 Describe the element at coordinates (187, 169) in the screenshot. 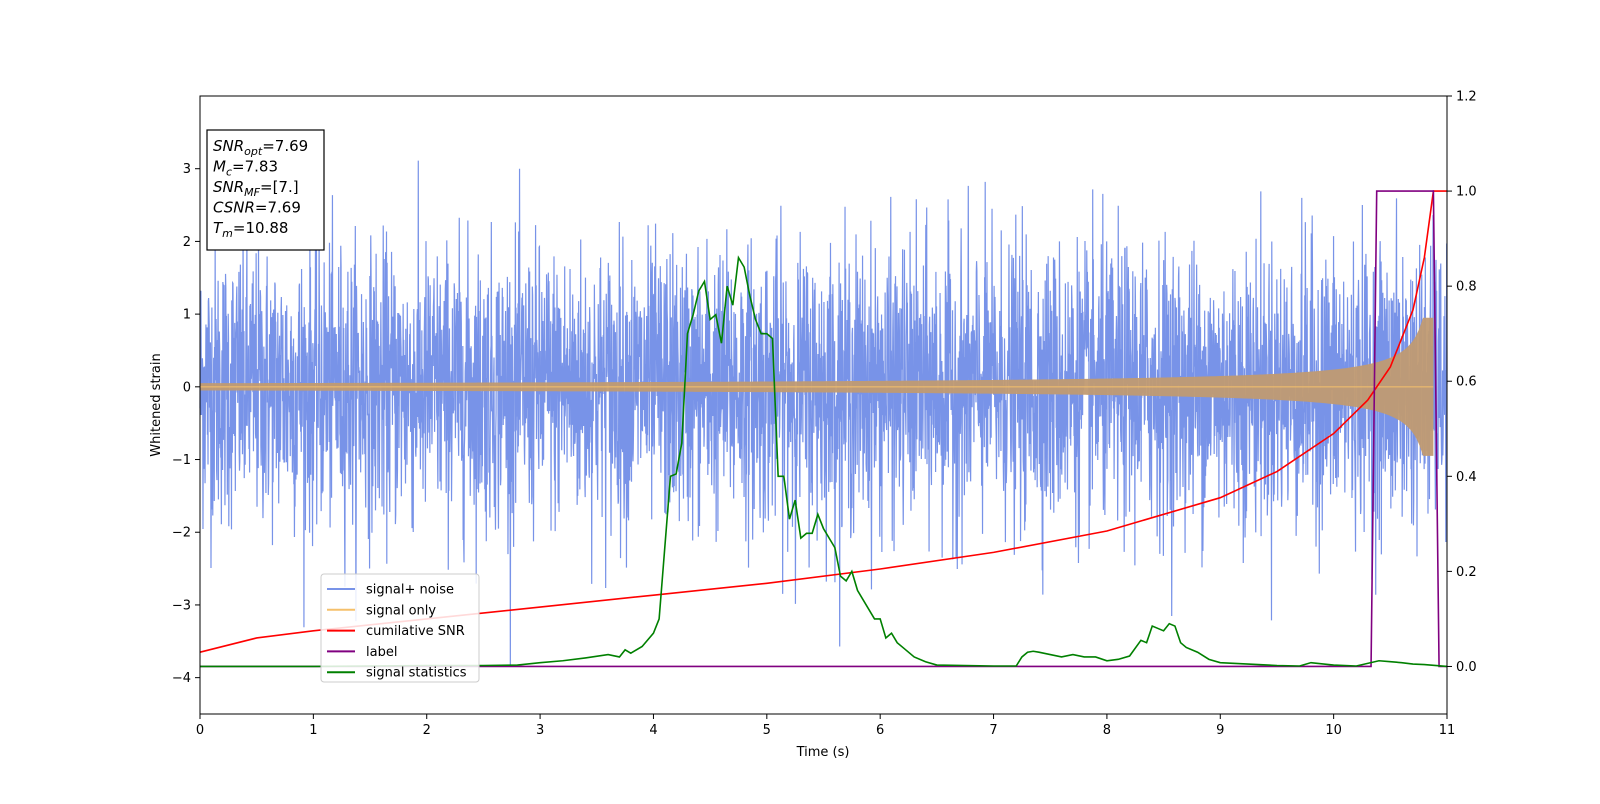

I see `y-tick-label: 3` at that location.